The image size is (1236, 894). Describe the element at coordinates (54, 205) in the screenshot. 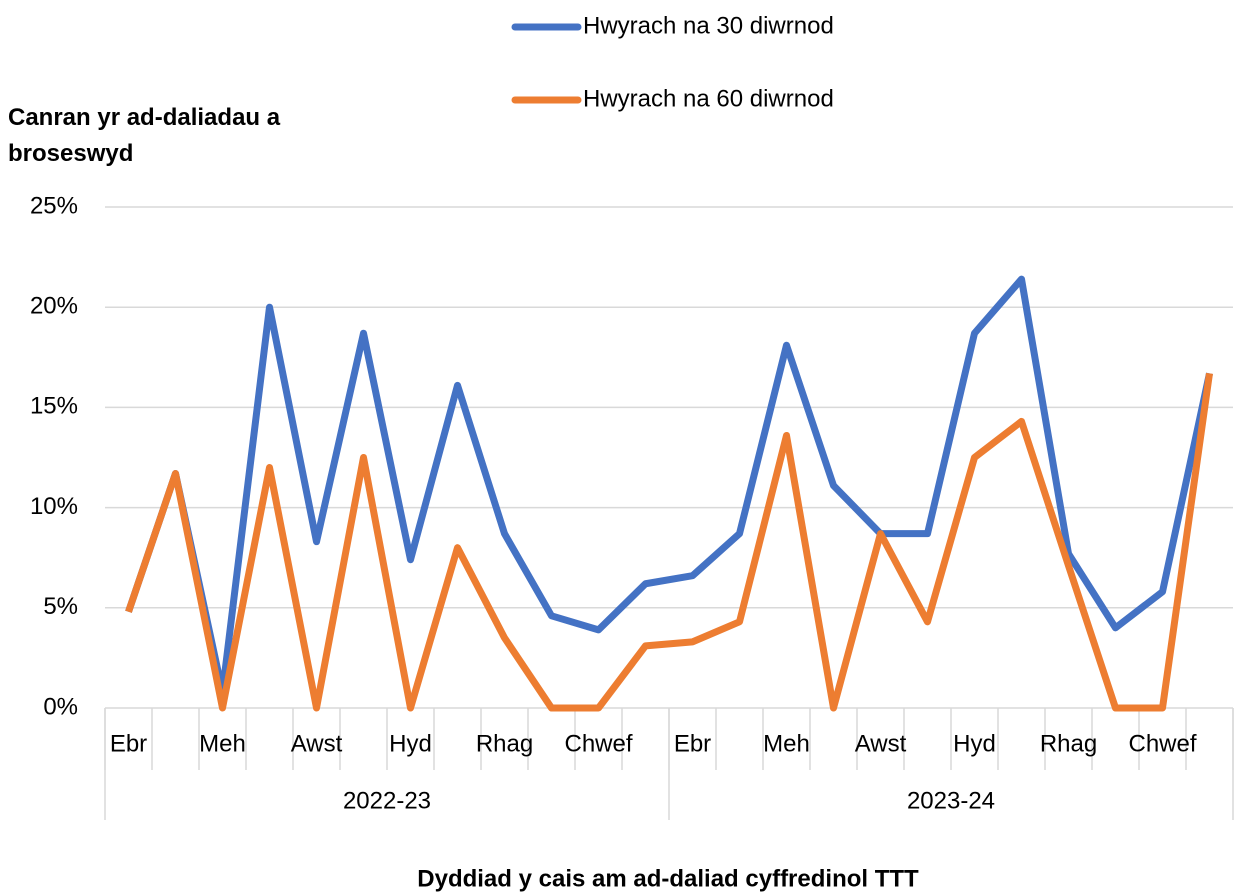

I see `y-tick-label: 25%` at that location.